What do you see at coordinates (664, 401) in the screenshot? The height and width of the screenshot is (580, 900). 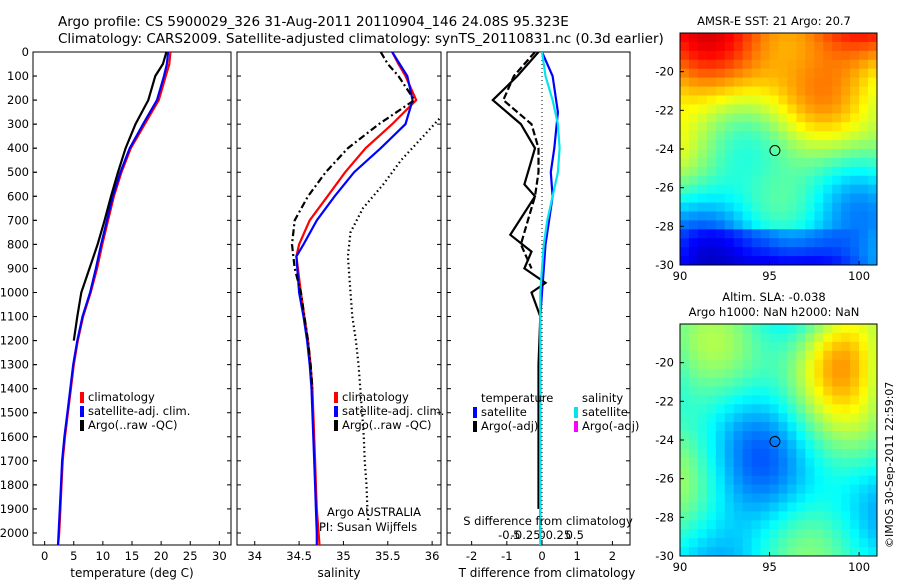 I see `map-y-tick-label: -22` at bounding box center [664, 401].